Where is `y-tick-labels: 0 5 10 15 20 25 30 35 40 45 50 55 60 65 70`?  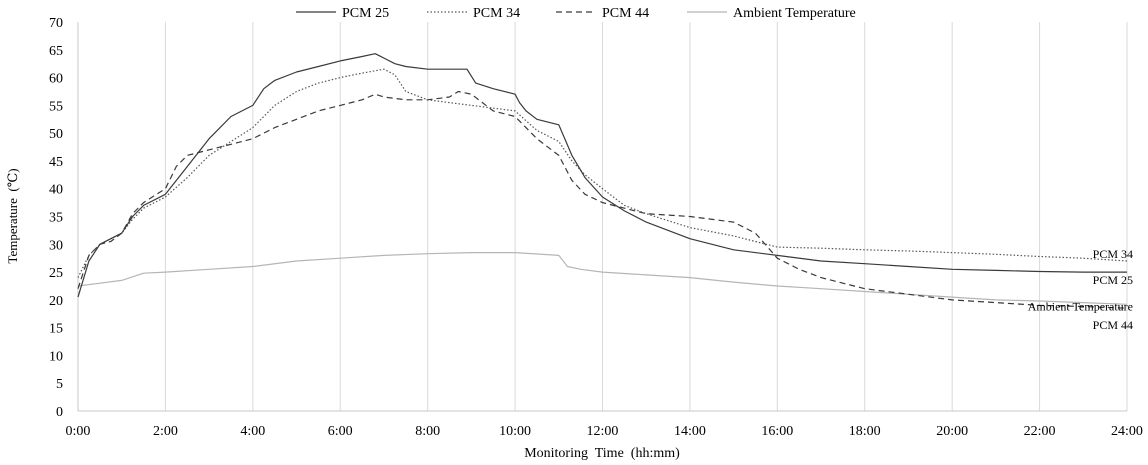
y-tick-labels: 0 5 10 15 20 25 30 35 40 45 50 55 60 65 70 is located at coordinates (56, 218).